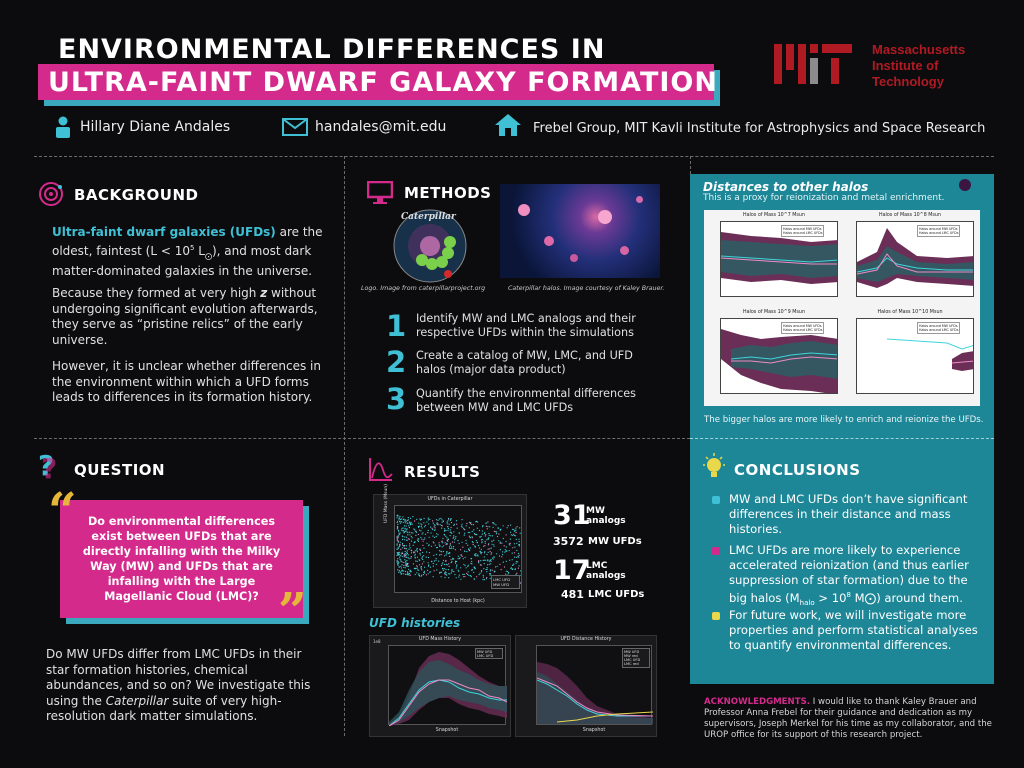 This screenshot has height=768, width=1024. I want to click on scatter-points, so click(458, 549).